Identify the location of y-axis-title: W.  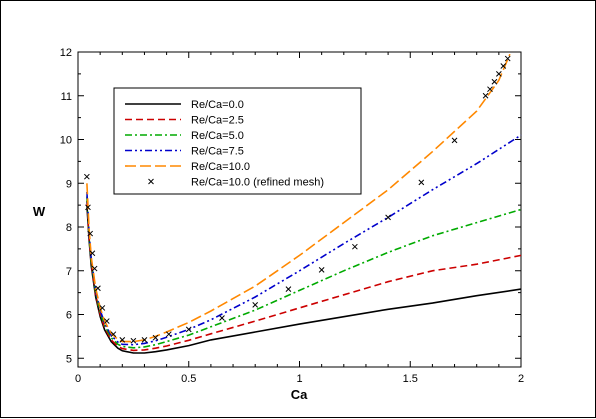
(39, 211).